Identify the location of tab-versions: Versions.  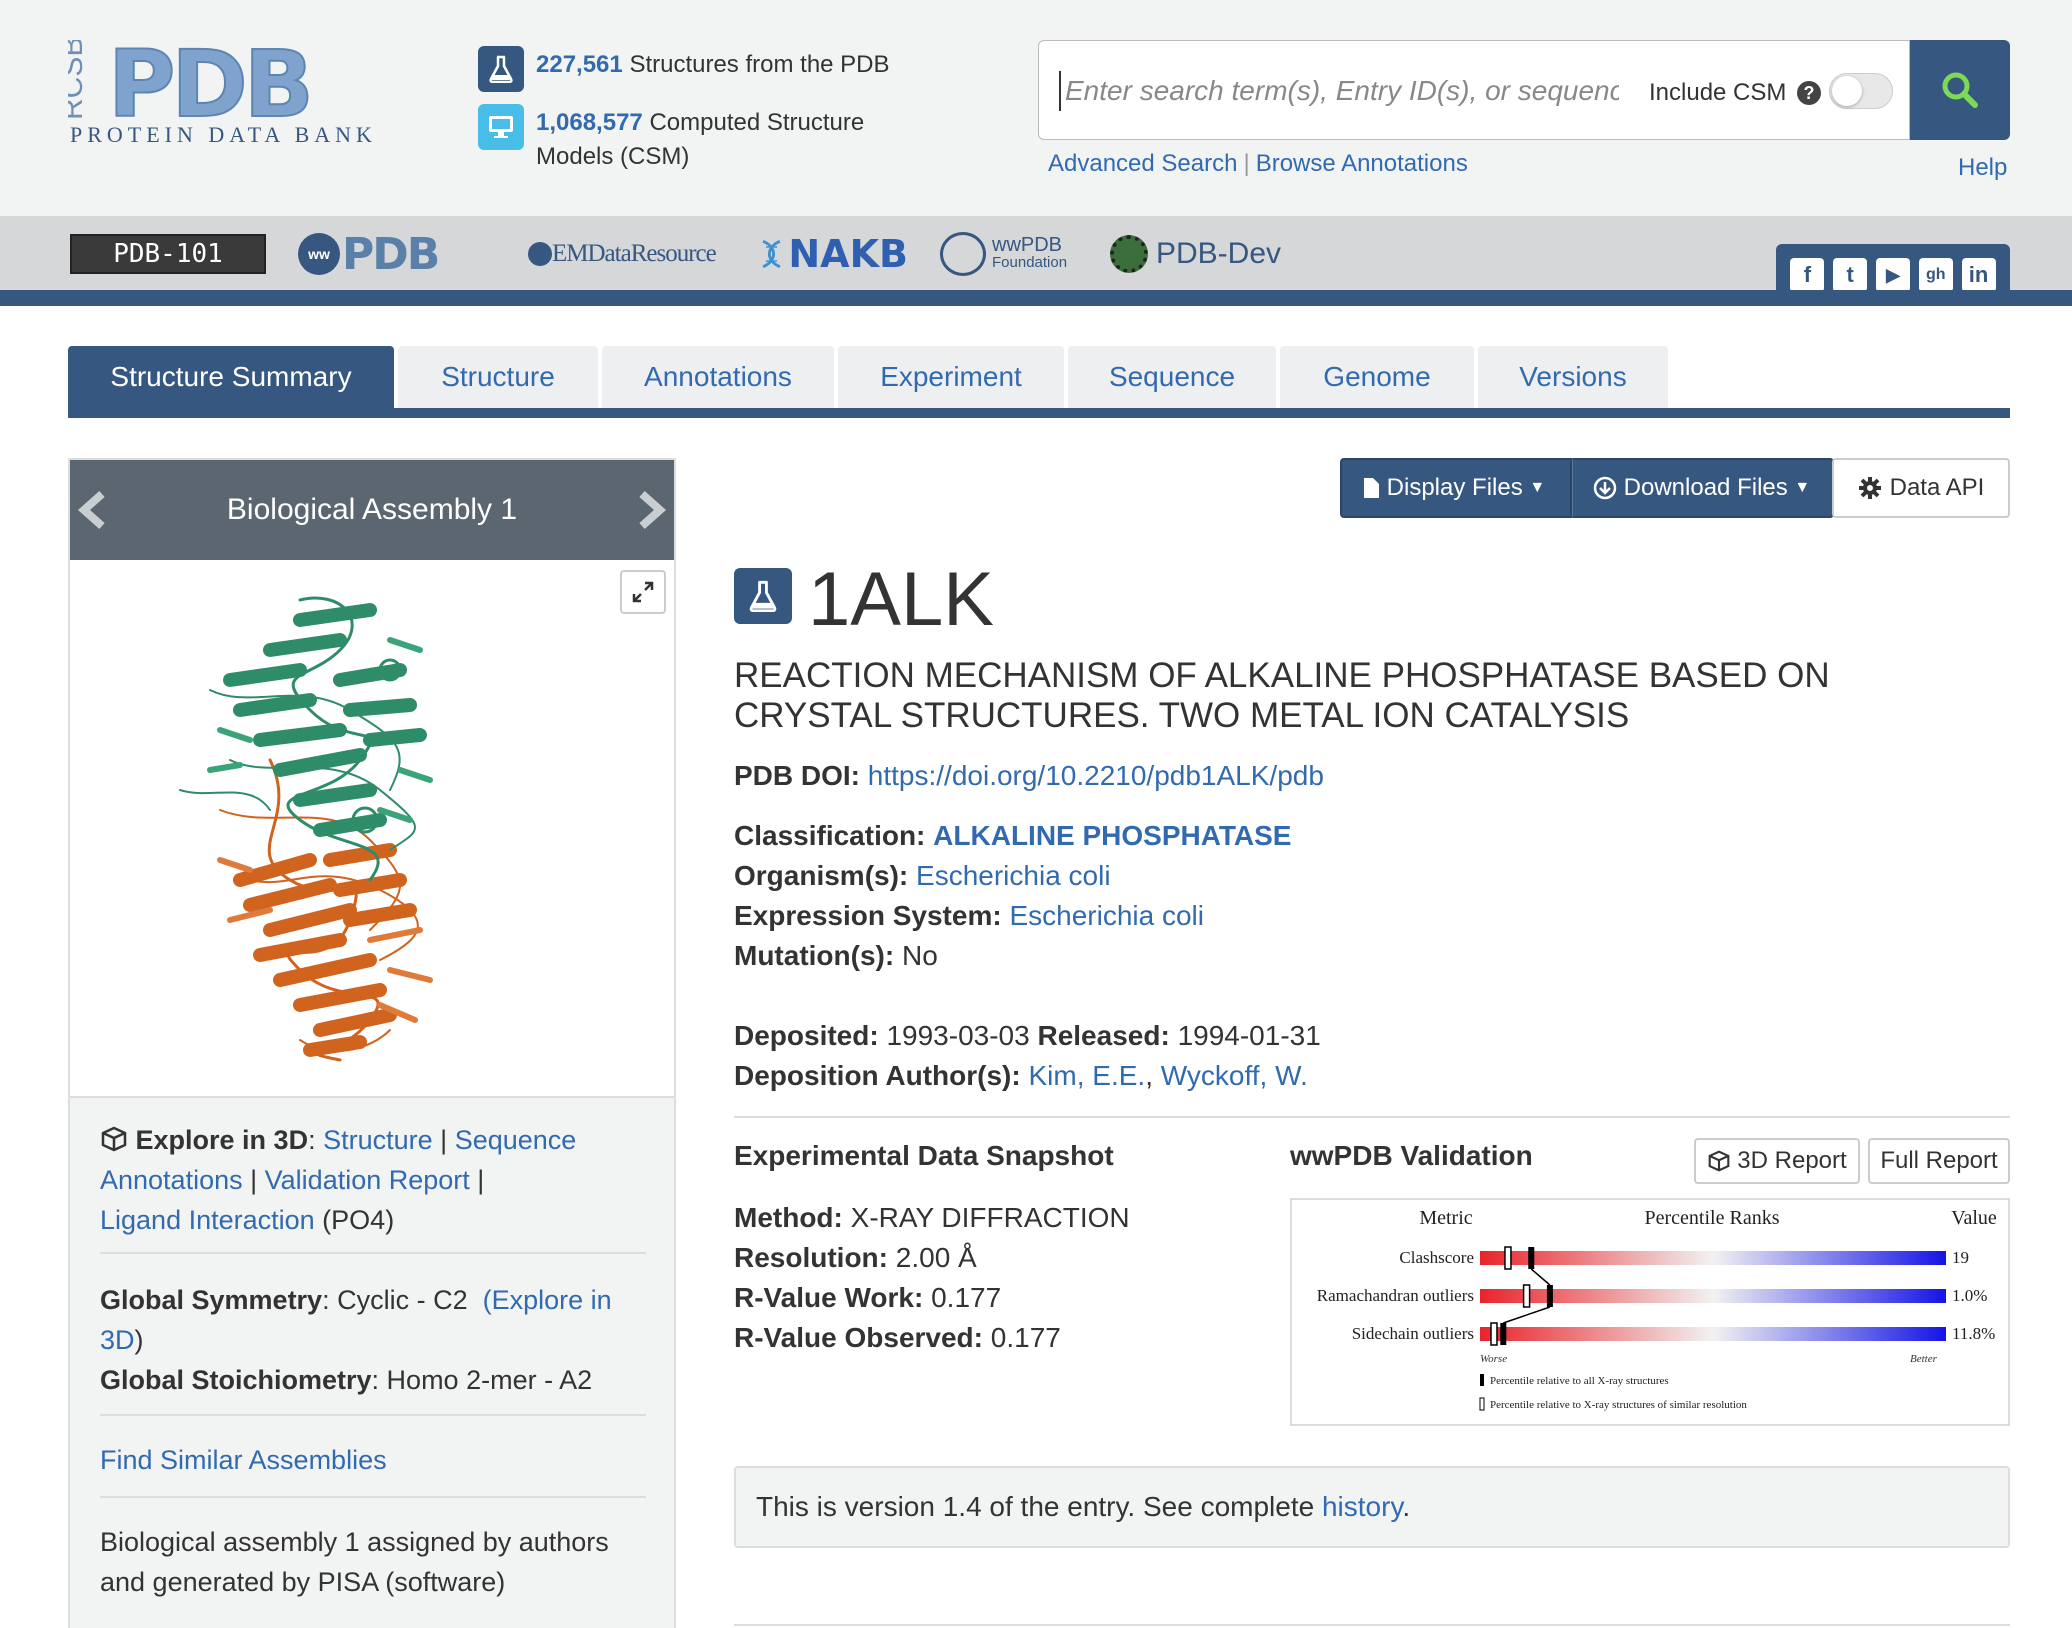
(1573, 377).